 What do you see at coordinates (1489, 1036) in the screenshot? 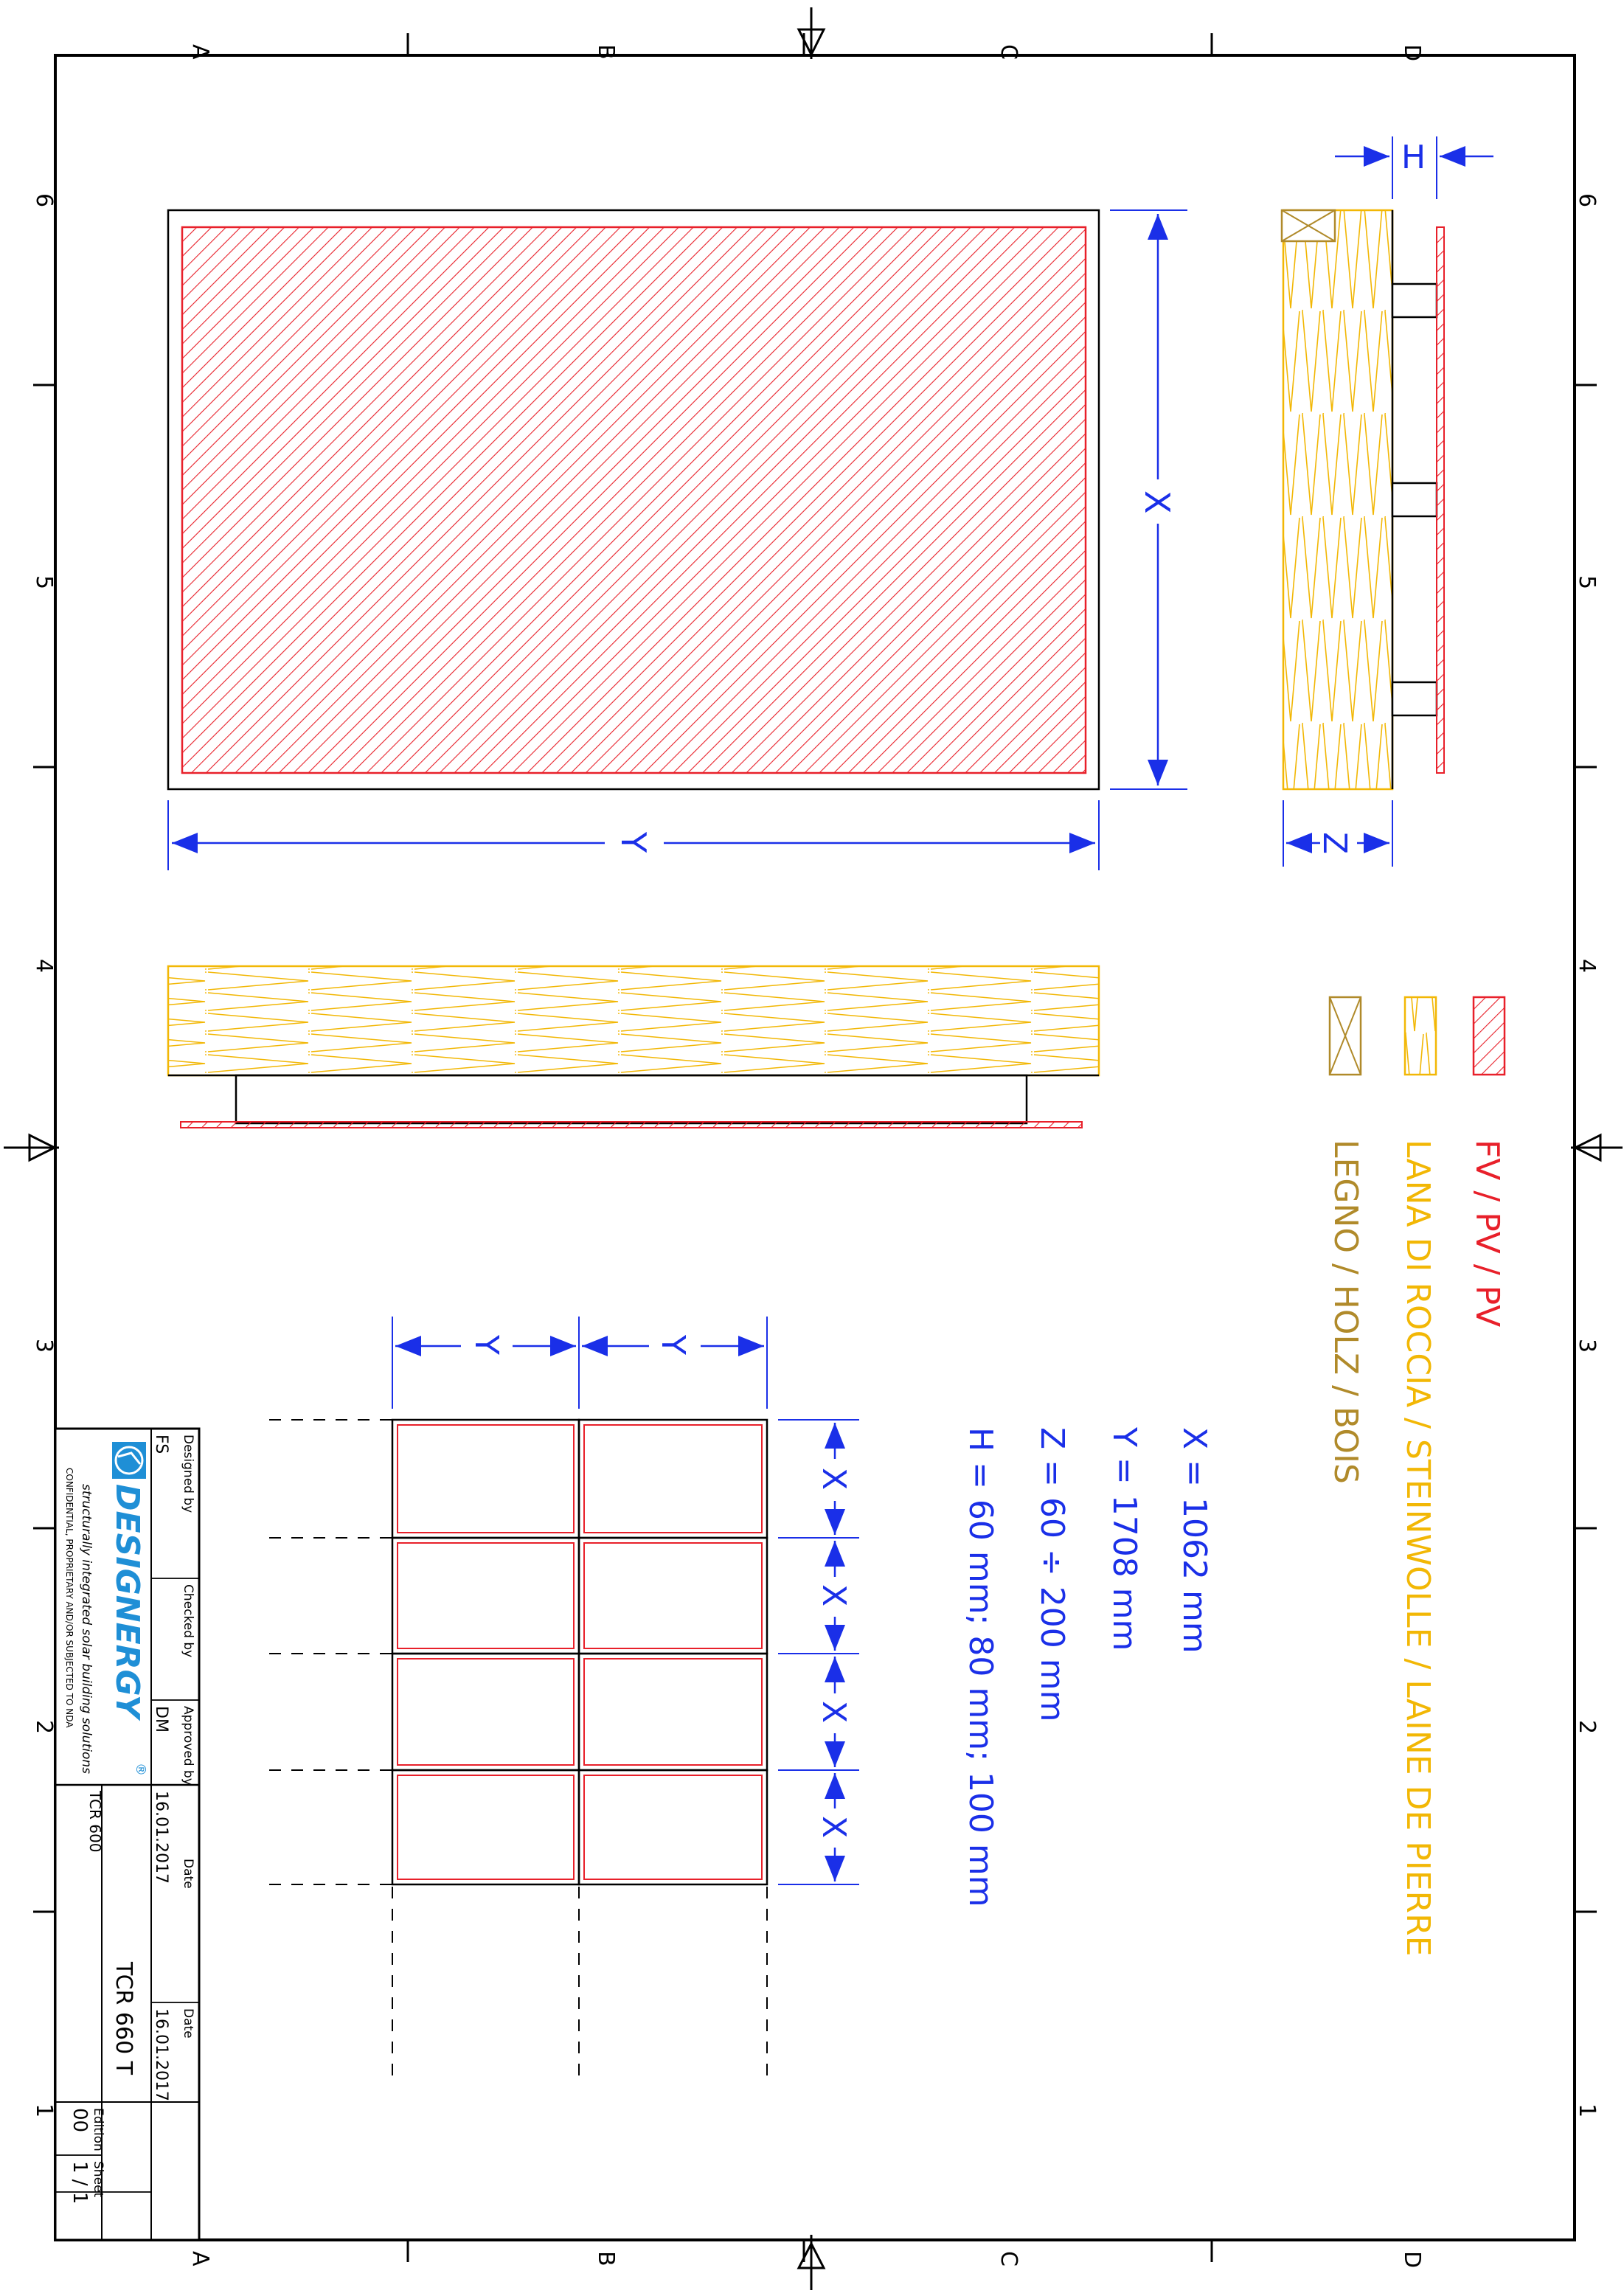
I see `legend-pv-swatch` at bounding box center [1489, 1036].